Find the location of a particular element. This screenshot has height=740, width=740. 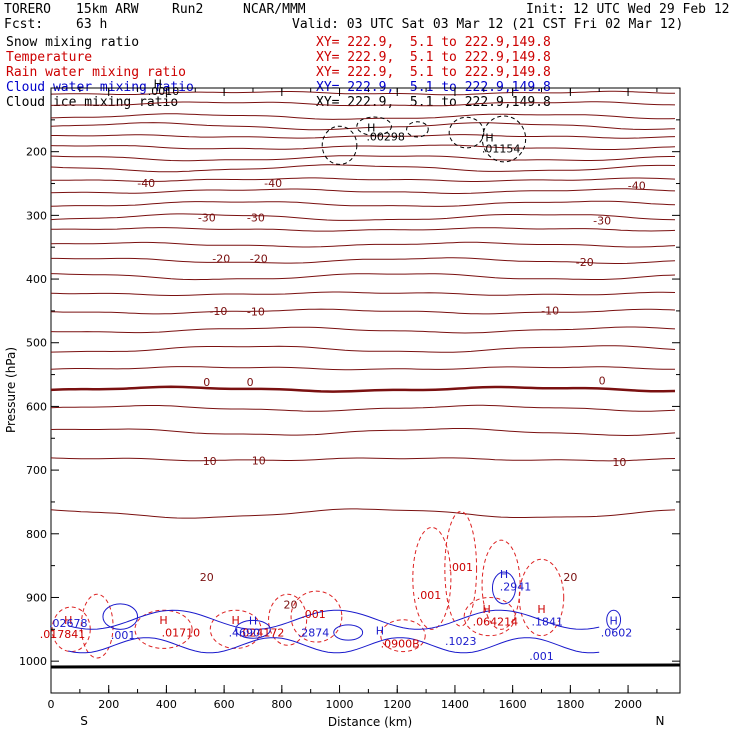

y-tick-label: 200 is located at coordinates (36, 152).